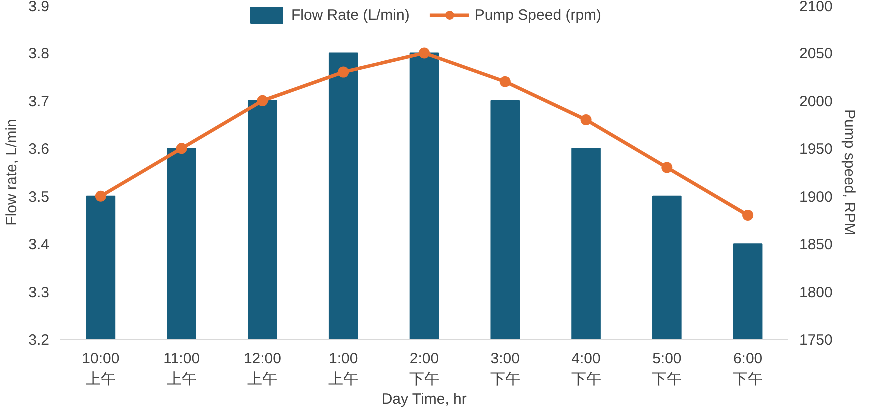 The height and width of the screenshot is (419, 874). I want to click on y2-axis-title: Pump speed, RPM, so click(849, 173).